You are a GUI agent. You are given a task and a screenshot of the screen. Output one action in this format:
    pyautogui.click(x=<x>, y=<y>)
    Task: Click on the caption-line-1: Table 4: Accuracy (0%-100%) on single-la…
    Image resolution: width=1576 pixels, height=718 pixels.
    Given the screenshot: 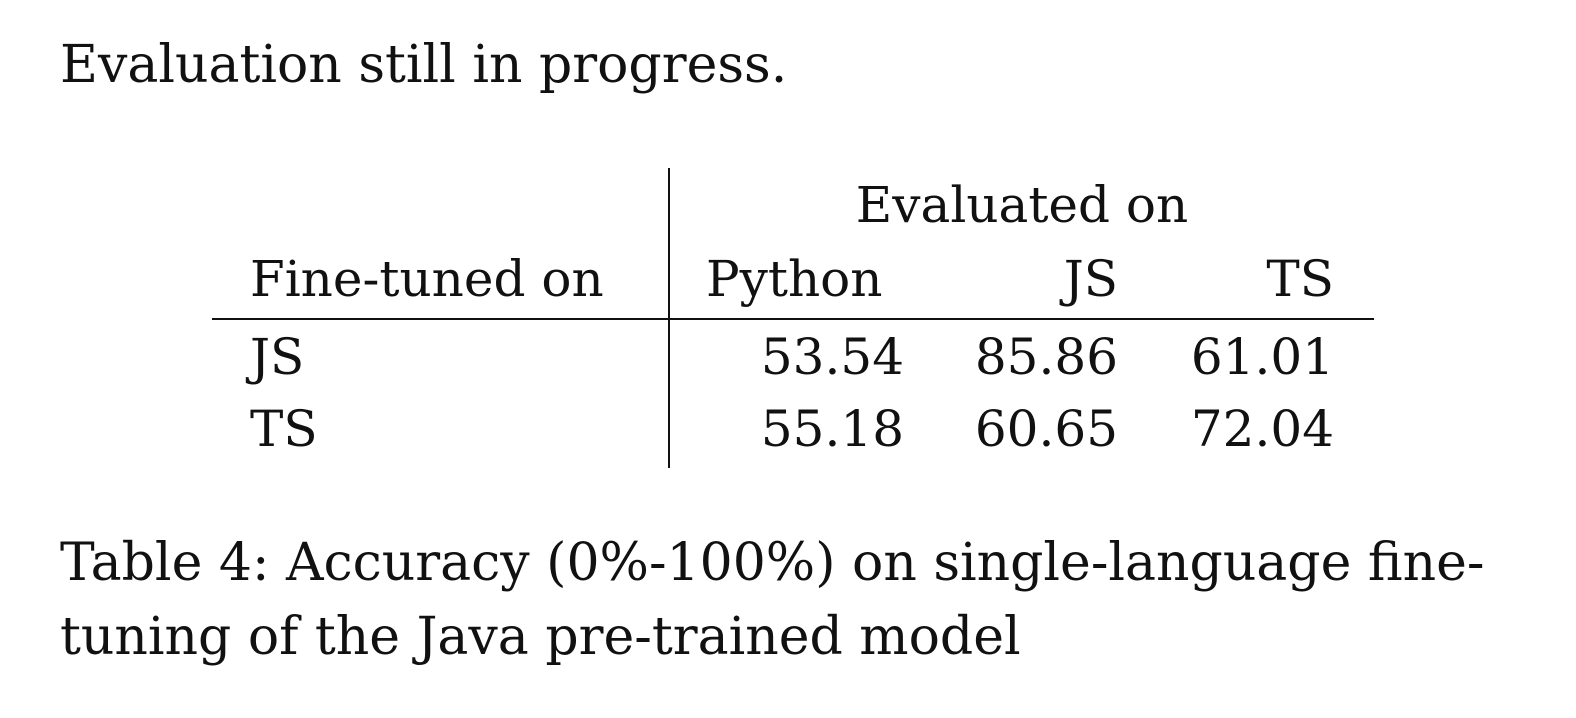 What is the action you would take?
    pyautogui.click(x=772, y=563)
    